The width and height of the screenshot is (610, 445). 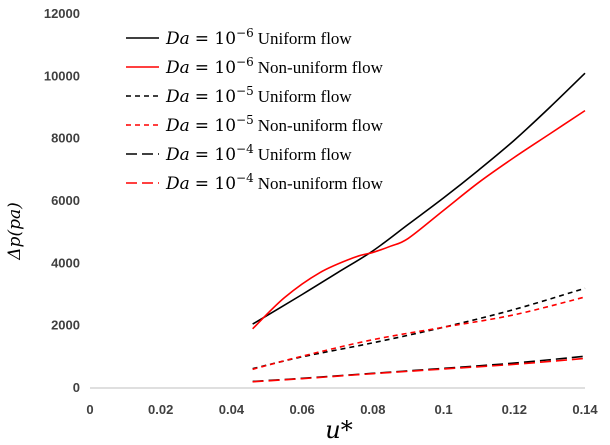 I want to click on legend-entry-6: Da = 10−4 Non-uniform flow, so click(x=274, y=182).